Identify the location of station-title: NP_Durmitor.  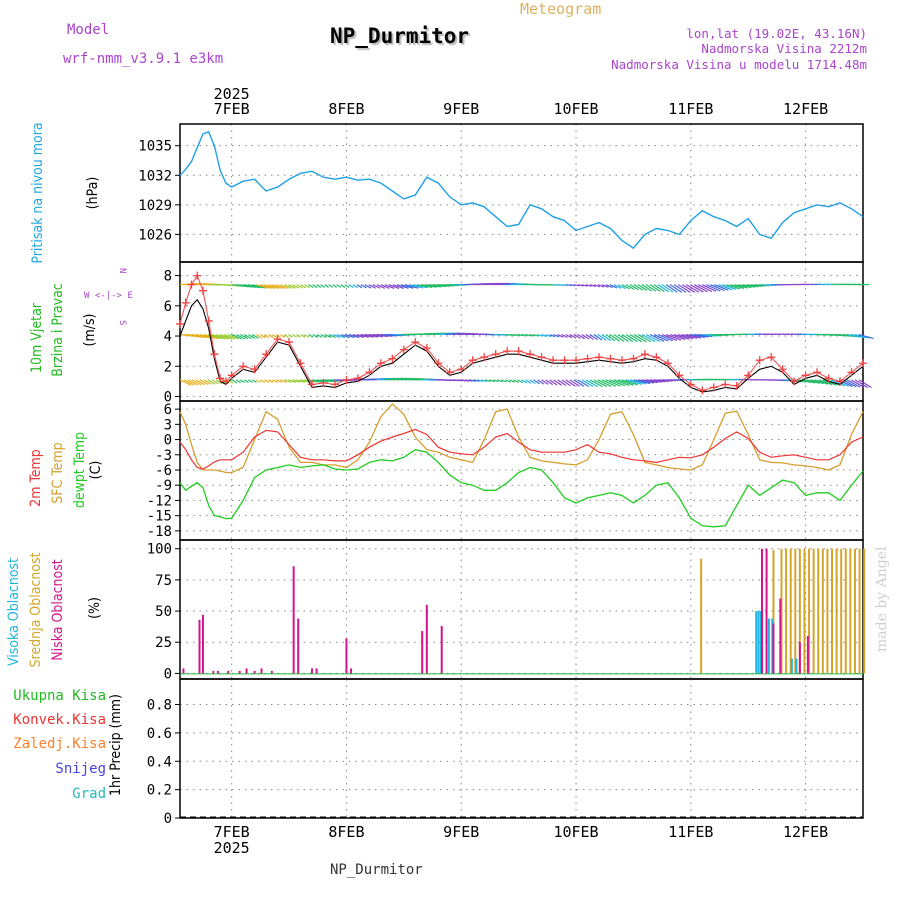
(399, 36).